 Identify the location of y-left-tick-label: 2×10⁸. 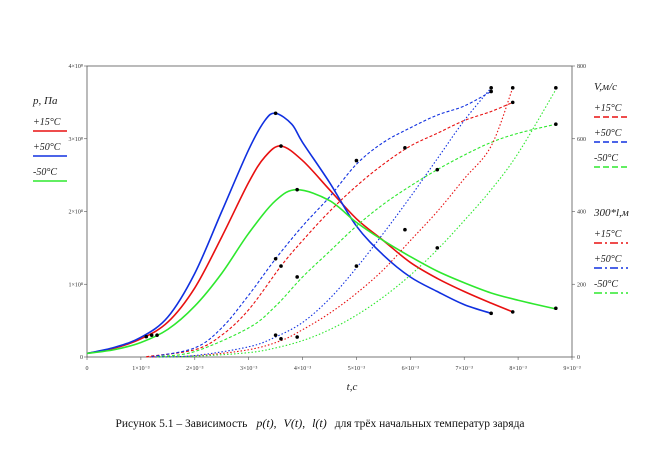
(76, 213).